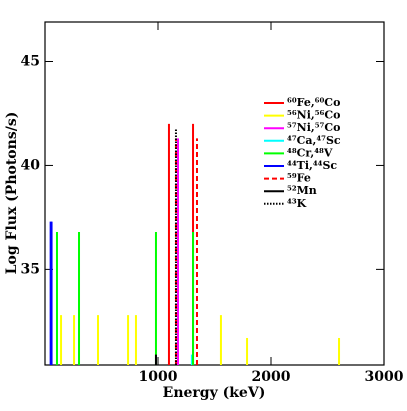 This screenshot has height=411, width=407. I want to click on legend-label: ⁵²Mn, so click(302, 190).